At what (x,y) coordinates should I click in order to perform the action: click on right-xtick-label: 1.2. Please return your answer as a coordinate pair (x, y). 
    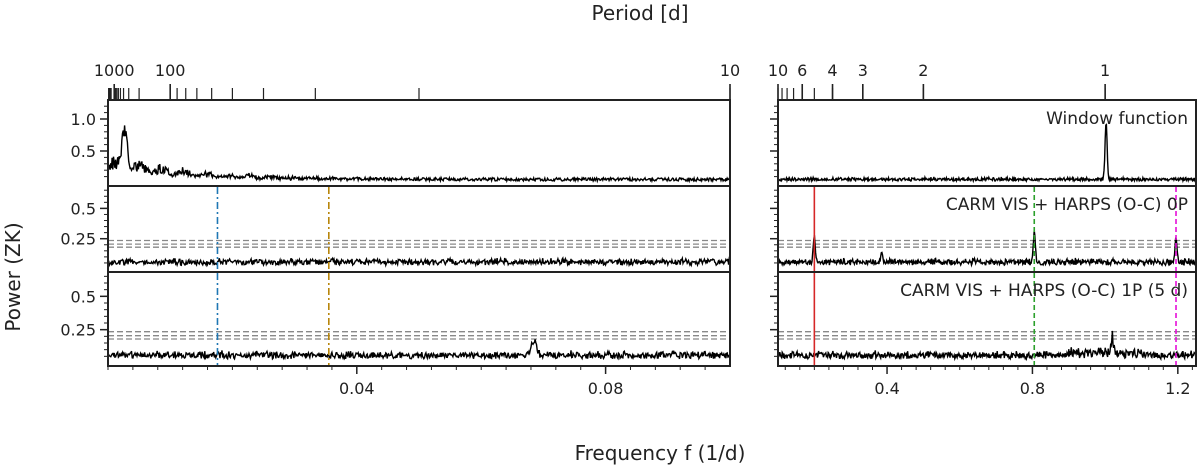
    Looking at the image, I should click on (1177, 388).